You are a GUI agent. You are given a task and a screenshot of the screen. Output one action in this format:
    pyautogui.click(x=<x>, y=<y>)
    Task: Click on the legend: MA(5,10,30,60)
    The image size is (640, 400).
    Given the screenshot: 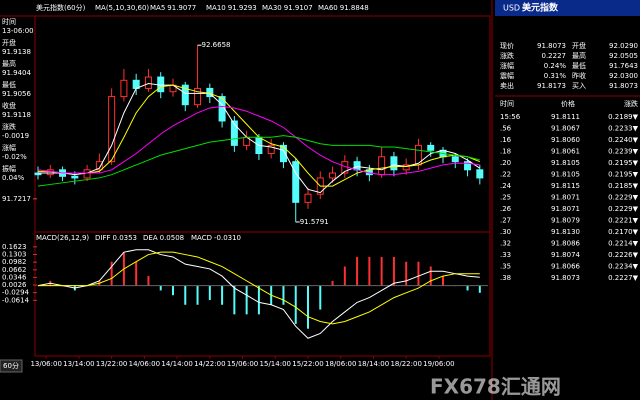 What is the action you would take?
    pyautogui.click(x=122, y=8)
    